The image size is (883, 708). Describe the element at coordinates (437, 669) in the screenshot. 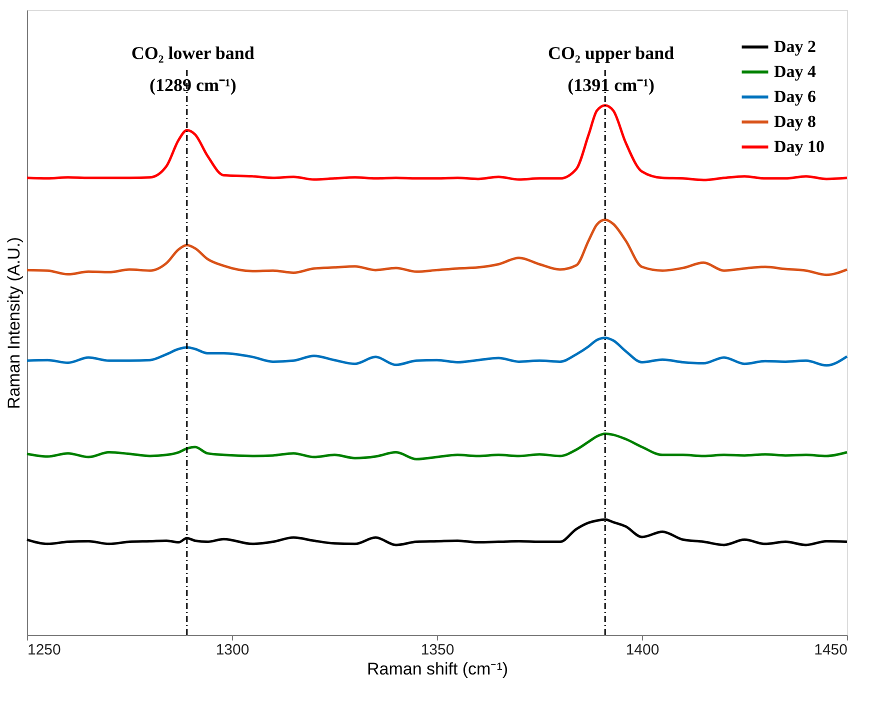

I see `x-axis-title: Raman shift (cm⁻¹)` at that location.